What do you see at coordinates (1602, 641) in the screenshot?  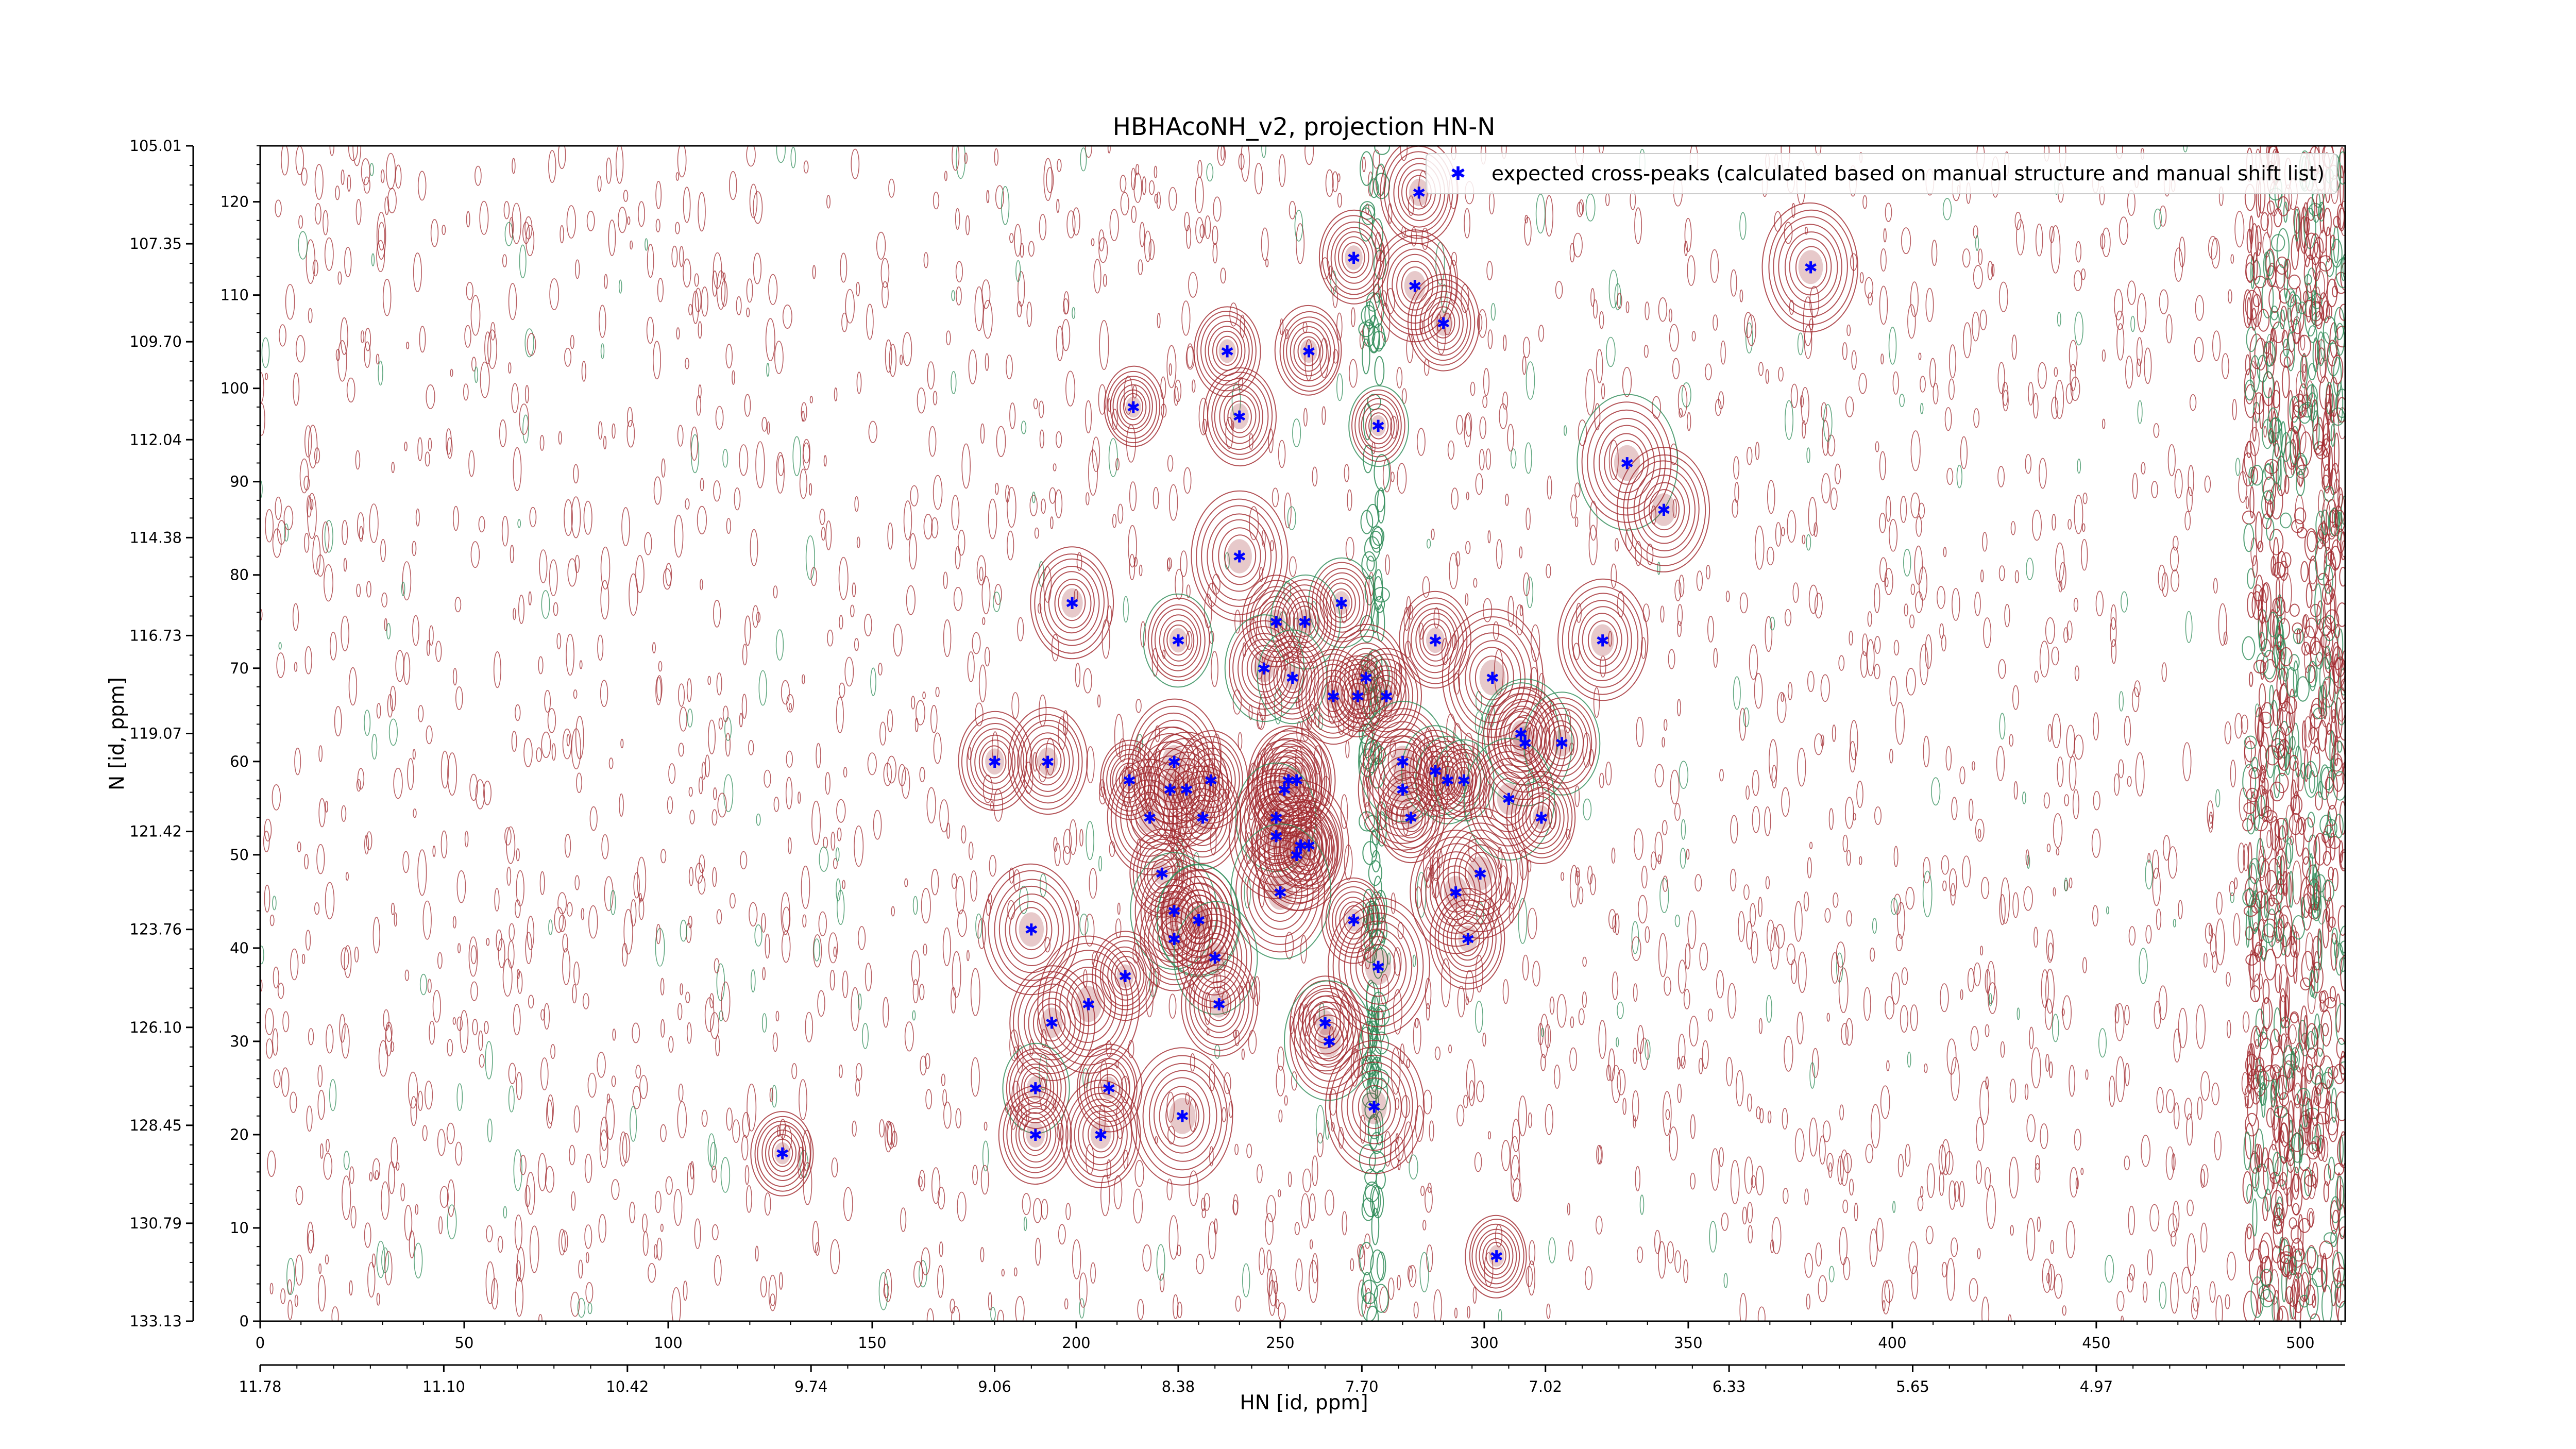 I see `cross-peak-marker: ✱` at bounding box center [1602, 641].